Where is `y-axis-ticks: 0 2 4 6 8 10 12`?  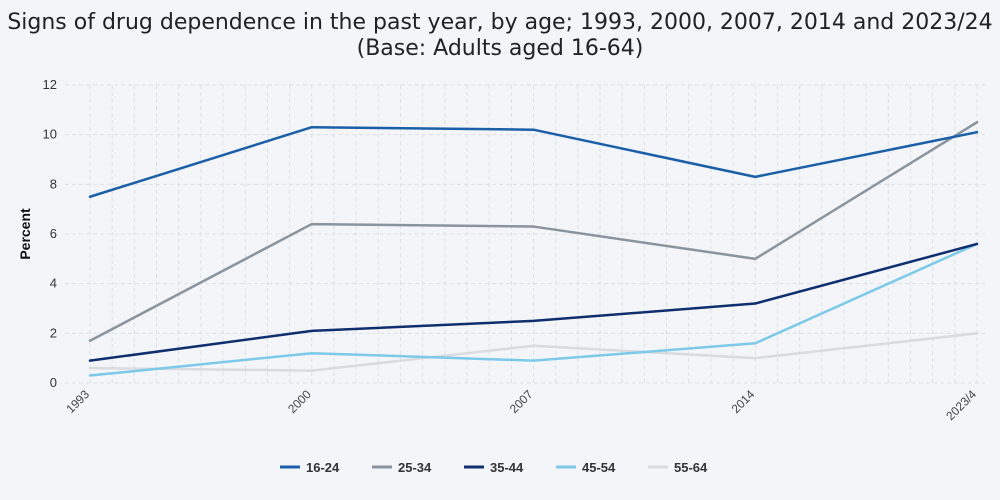 y-axis-ticks: 0 2 4 6 8 10 12 is located at coordinates (50, 233).